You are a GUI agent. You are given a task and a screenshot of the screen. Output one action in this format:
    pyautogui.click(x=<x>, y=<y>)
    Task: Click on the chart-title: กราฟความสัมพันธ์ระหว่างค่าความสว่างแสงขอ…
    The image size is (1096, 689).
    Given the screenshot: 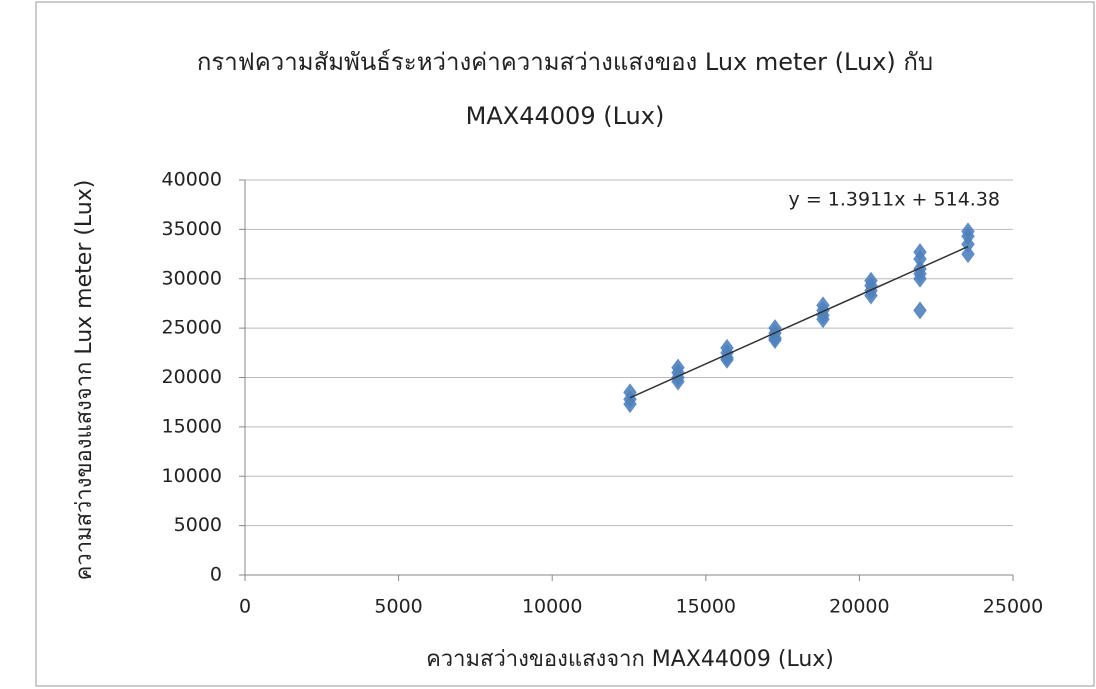 What is the action you would take?
    pyautogui.click(x=565, y=62)
    